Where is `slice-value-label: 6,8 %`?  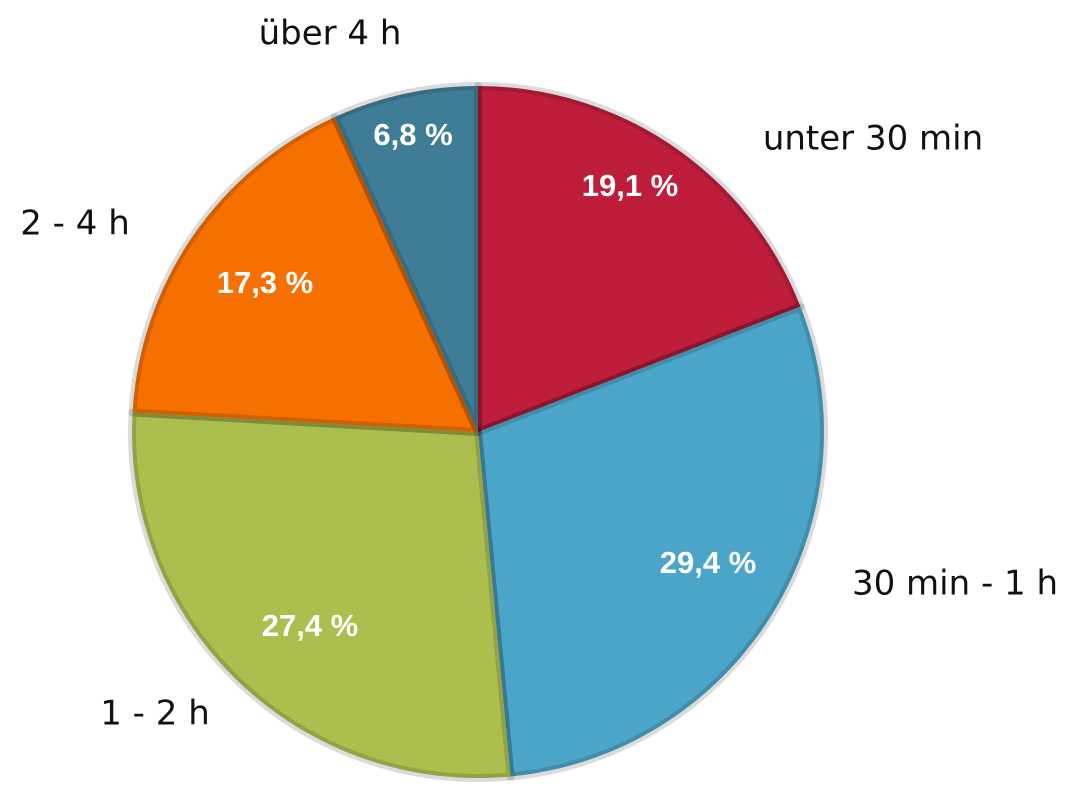 slice-value-label: 6,8 % is located at coordinates (412, 134).